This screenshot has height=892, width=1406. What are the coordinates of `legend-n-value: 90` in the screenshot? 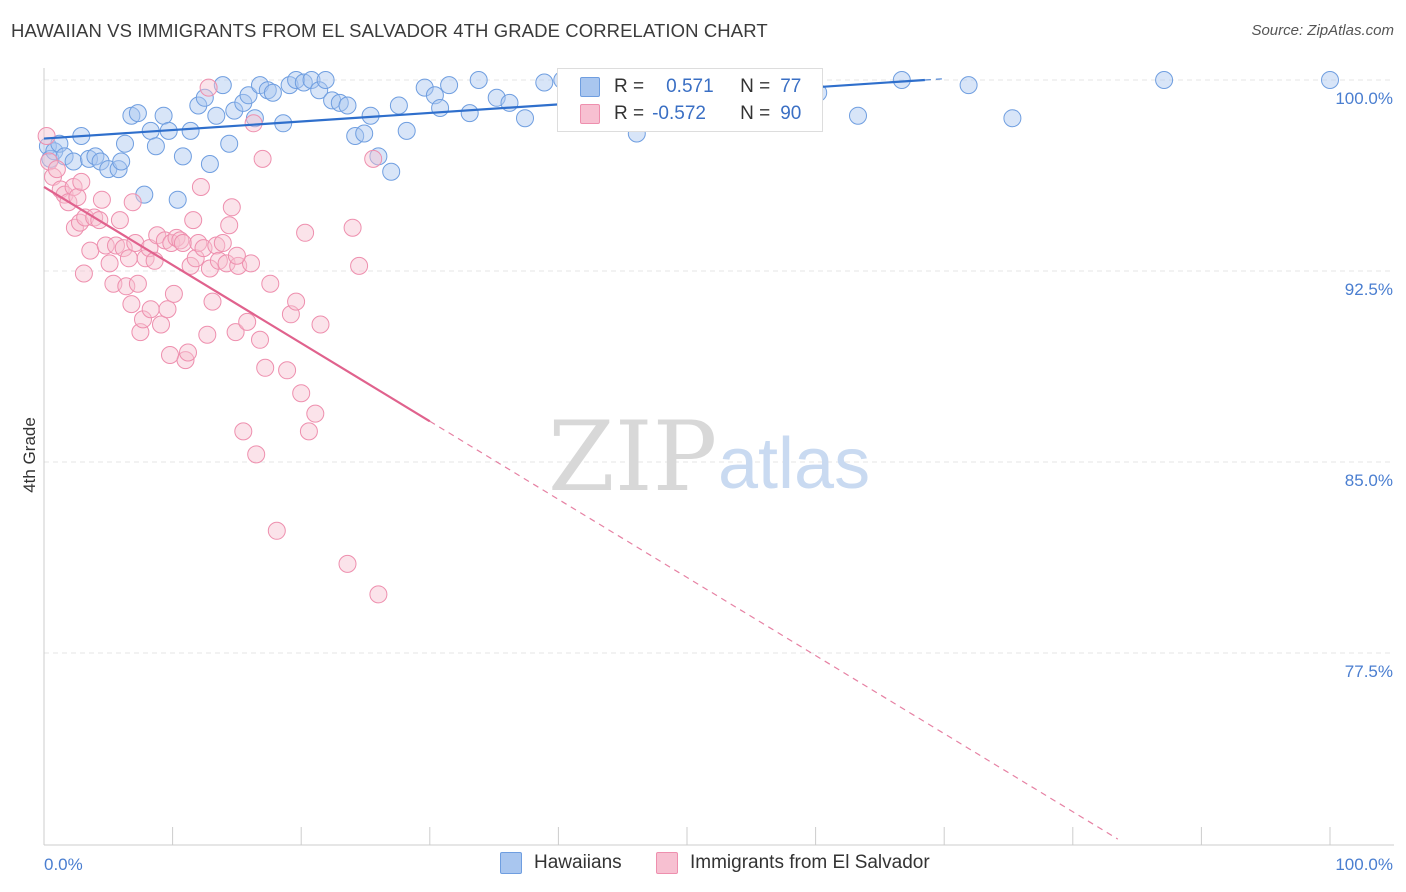 It's located at (791, 113).